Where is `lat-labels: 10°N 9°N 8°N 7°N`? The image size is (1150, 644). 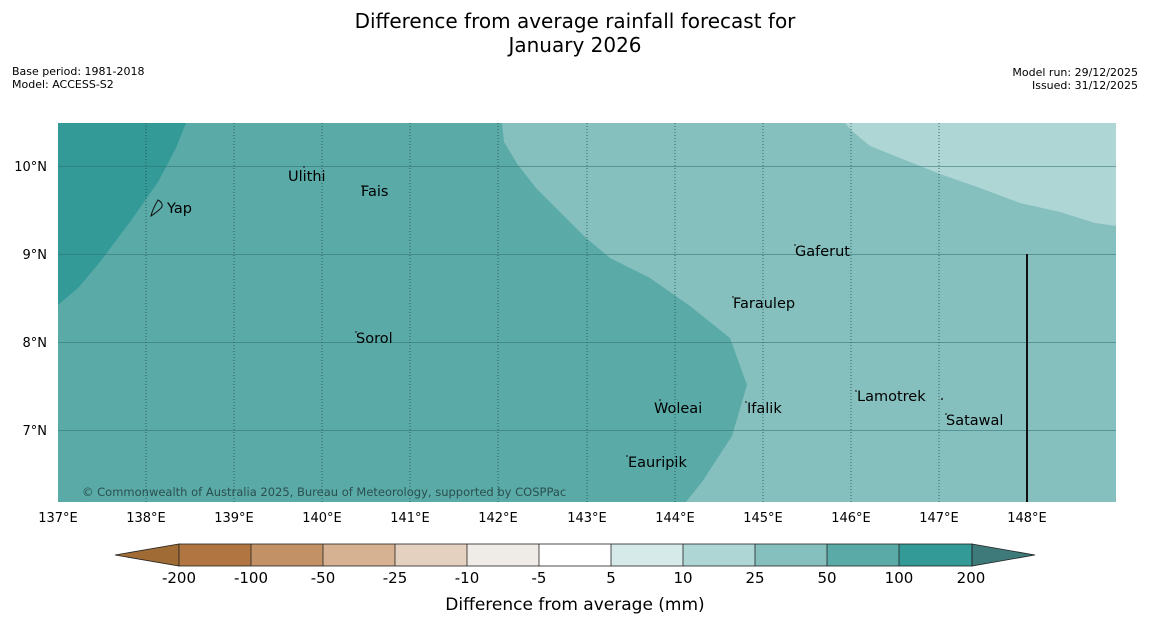
lat-labels: 10°N 9°N 8°N 7°N is located at coordinates (30, 299).